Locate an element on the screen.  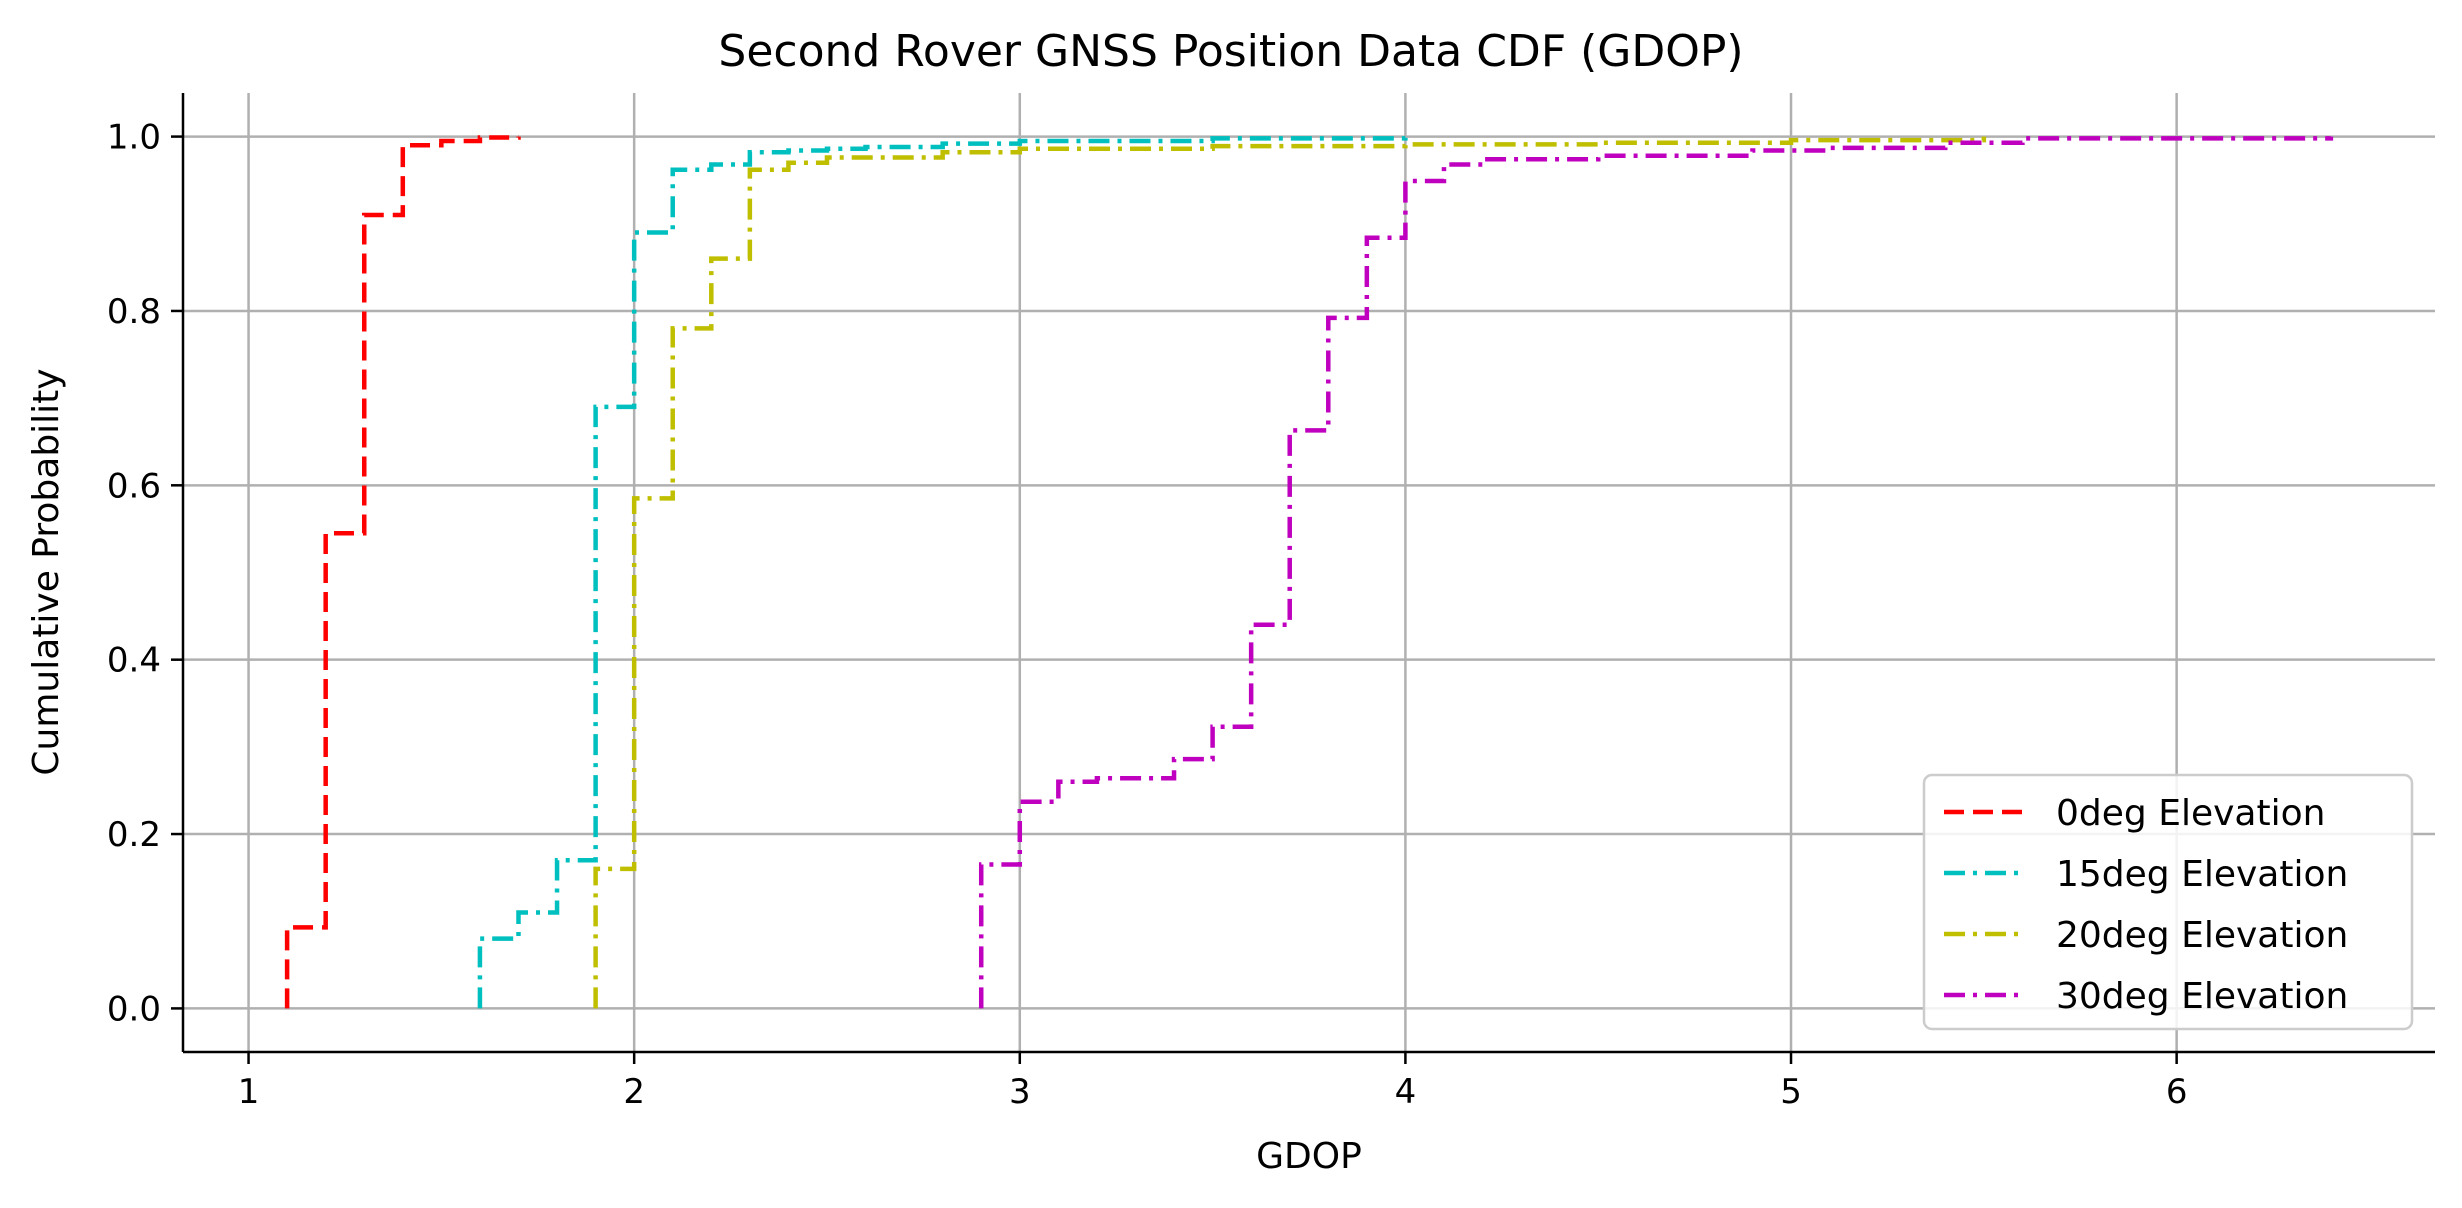
x-tick-label: 5 is located at coordinates (1791, 1092).